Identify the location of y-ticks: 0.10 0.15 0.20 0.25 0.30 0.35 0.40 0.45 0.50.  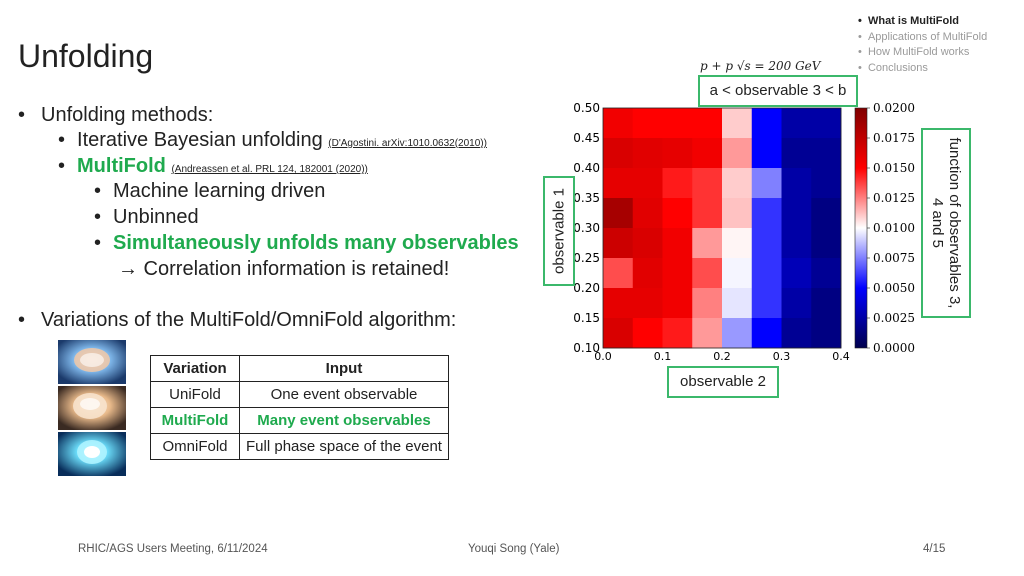
(586, 228).